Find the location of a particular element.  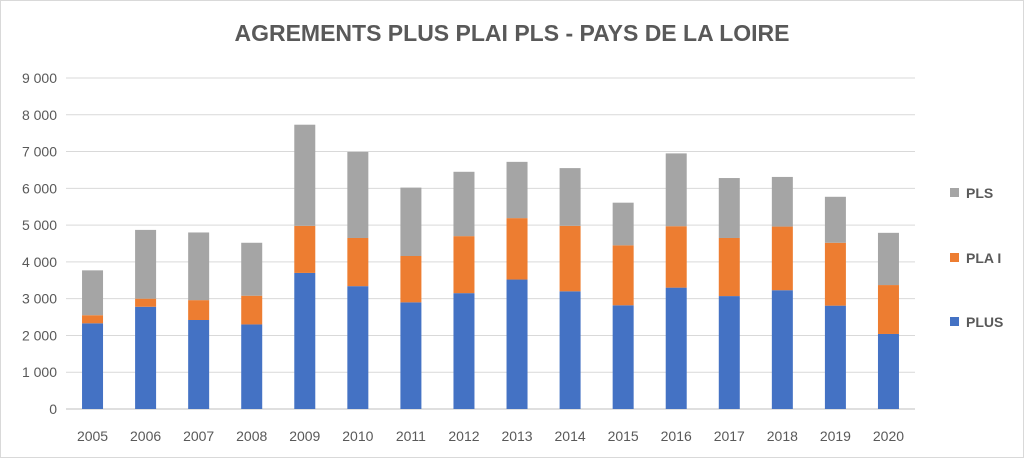

legend-label: PLUS is located at coordinates (984, 322).